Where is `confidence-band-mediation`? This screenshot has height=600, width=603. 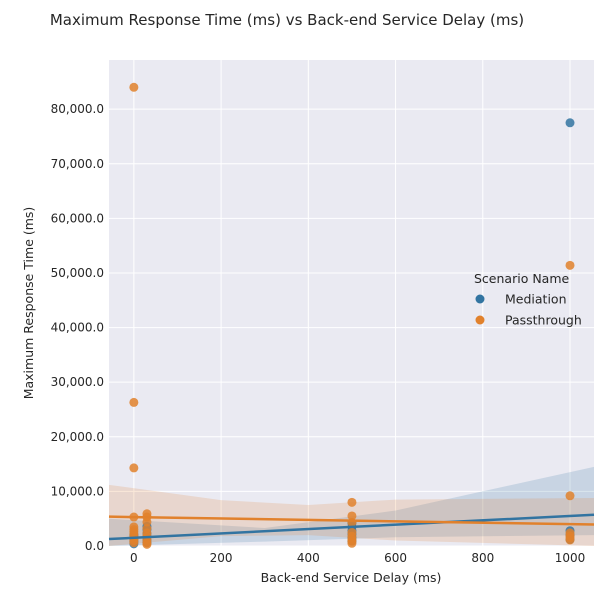 confidence-band-mediation is located at coordinates (351, 506).